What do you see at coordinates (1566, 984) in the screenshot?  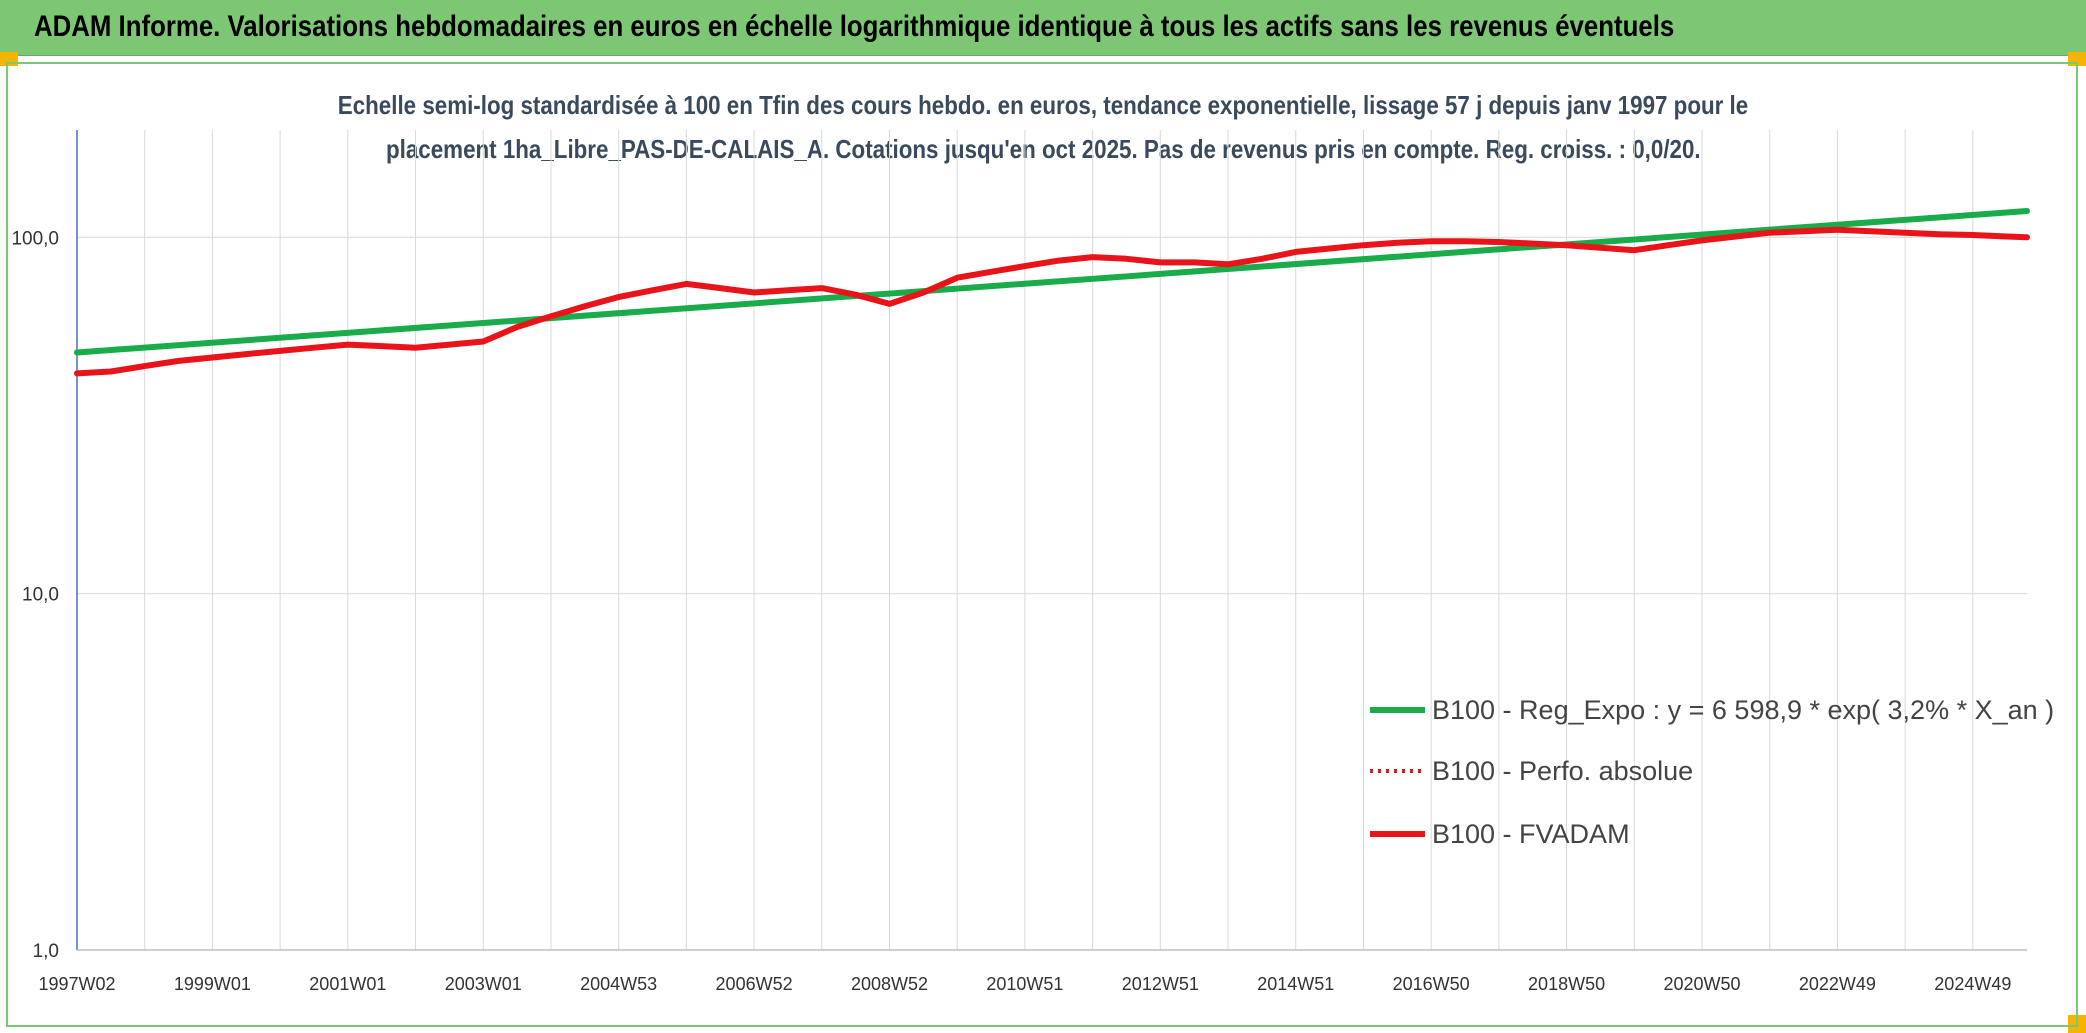 I see `x-tick-label: 2018W50` at bounding box center [1566, 984].